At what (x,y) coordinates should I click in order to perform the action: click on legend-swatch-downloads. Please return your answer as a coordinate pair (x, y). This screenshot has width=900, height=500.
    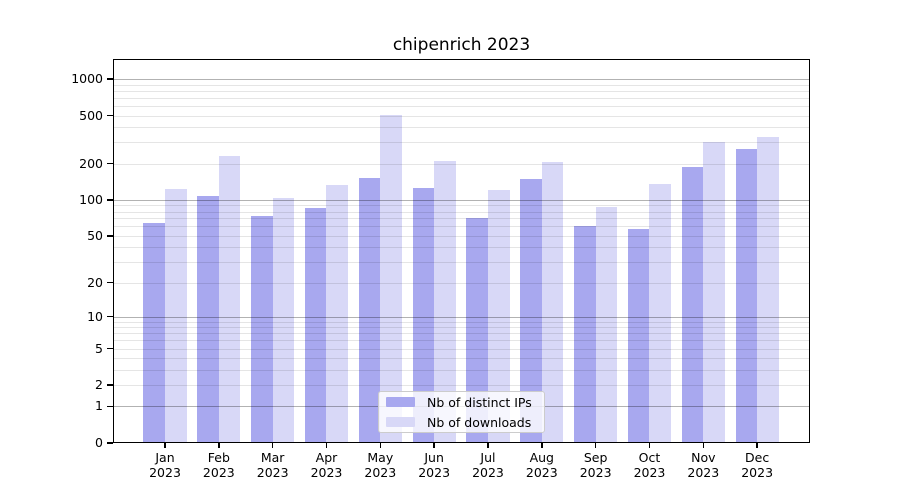
    Looking at the image, I should click on (400, 422).